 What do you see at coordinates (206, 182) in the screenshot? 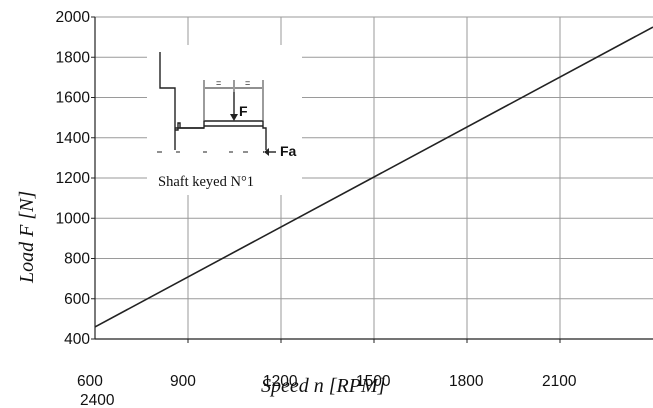
I see `inset-caption: Shaft keyed N°1` at bounding box center [206, 182].